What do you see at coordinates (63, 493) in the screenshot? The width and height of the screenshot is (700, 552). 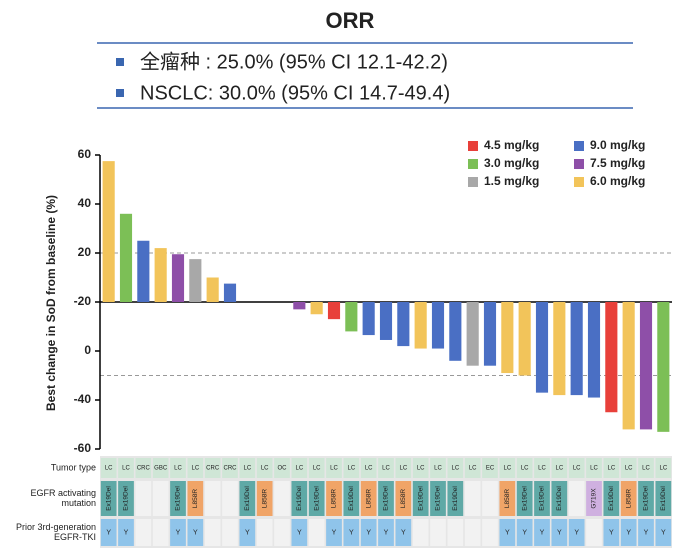 I see `row-label: EGFR activating` at bounding box center [63, 493].